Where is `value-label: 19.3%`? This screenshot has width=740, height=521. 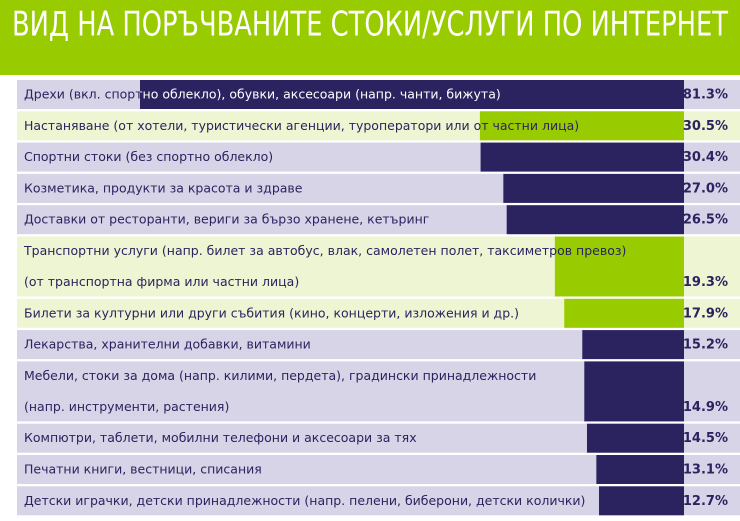 value-label: 19.3% is located at coordinates (705, 282).